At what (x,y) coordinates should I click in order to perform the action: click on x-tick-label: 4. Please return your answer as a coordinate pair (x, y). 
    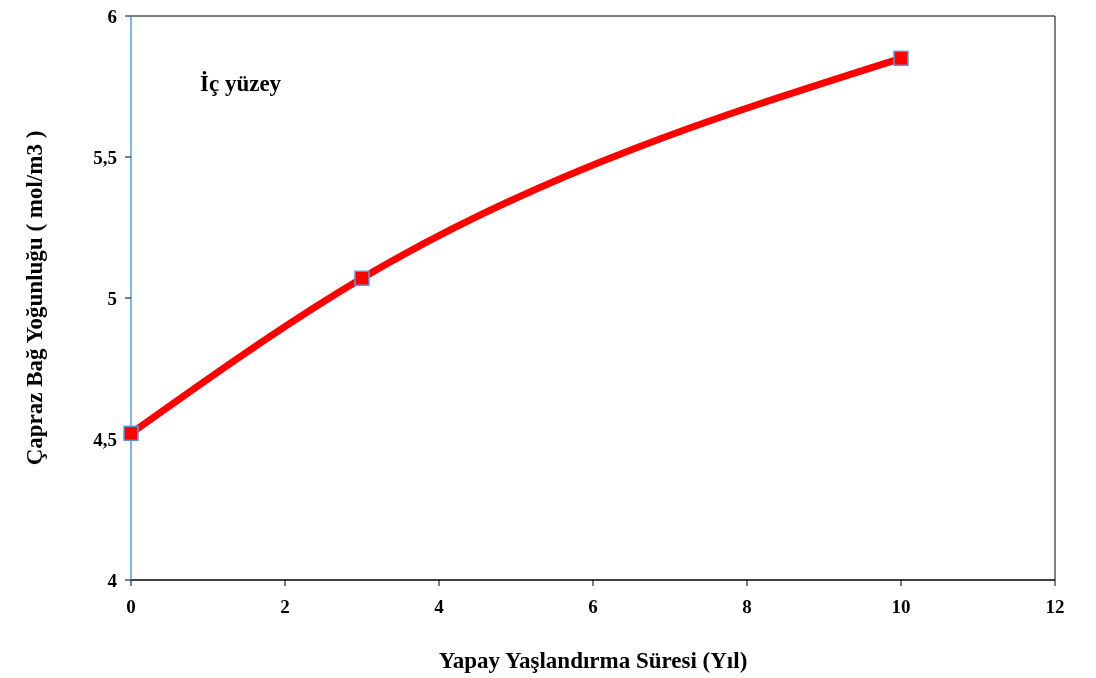
    Looking at the image, I should click on (439, 606).